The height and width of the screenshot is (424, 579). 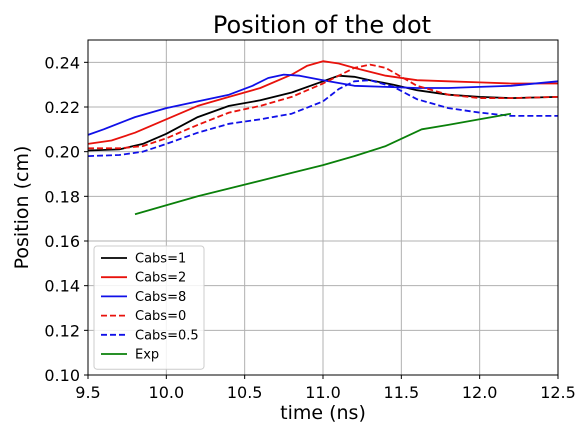 What do you see at coordinates (322, 25) in the screenshot?
I see `chart-title: Position of the dot` at bounding box center [322, 25].